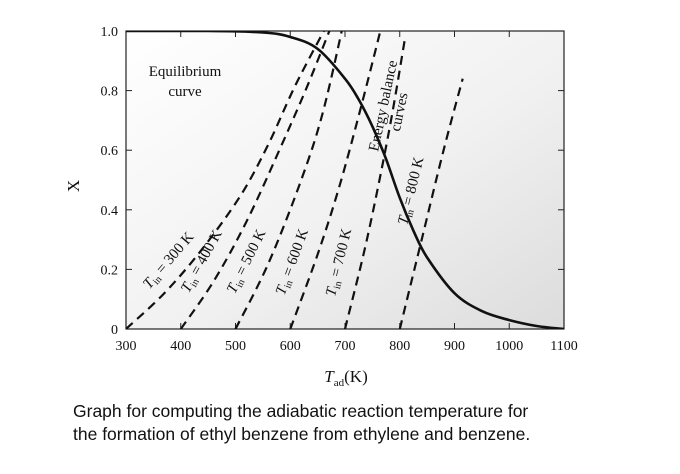  What do you see at coordinates (73, 186) in the screenshot?
I see `y-axis-title: X` at bounding box center [73, 186].